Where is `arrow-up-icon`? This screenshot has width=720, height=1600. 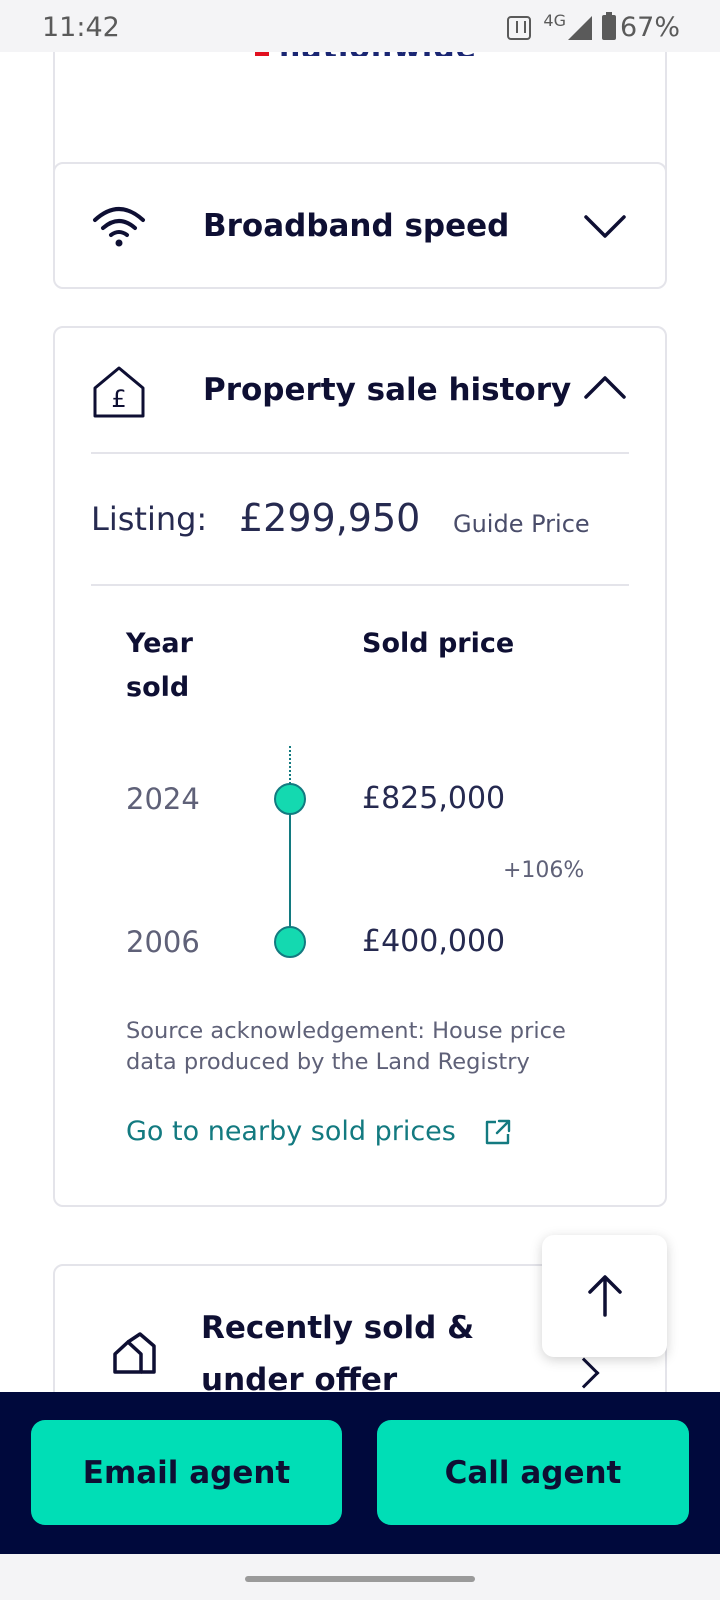
arrow-up-icon is located at coordinates (604, 1296).